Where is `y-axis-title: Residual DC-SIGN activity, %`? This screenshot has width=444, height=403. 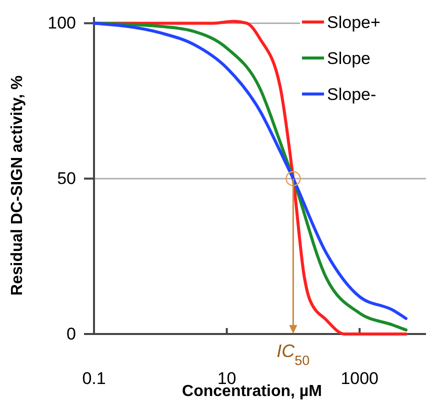
y-axis-title: Residual DC-SIGN activity, % is located at coordinates (17, 185).